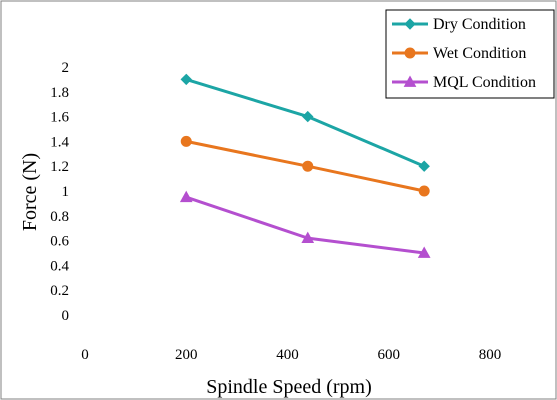 The height and width of the screenshot is (400, 557). I want to click on y-tick-label: 0.8, so click(59, 217).